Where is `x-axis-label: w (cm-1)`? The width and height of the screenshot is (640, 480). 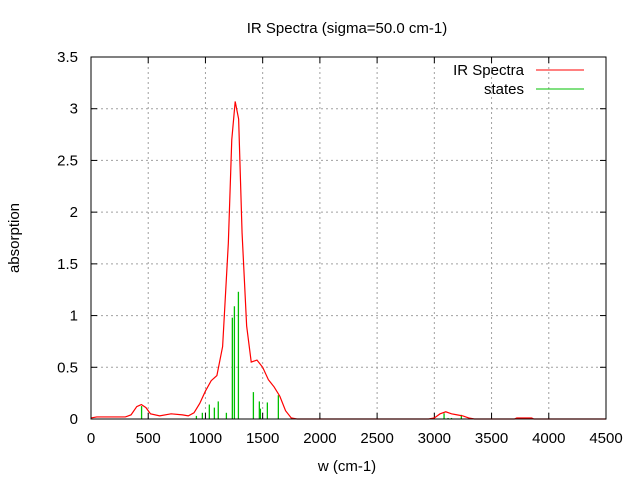 x-axis-label: w (cm-1) is located at coordinates (346, 466).